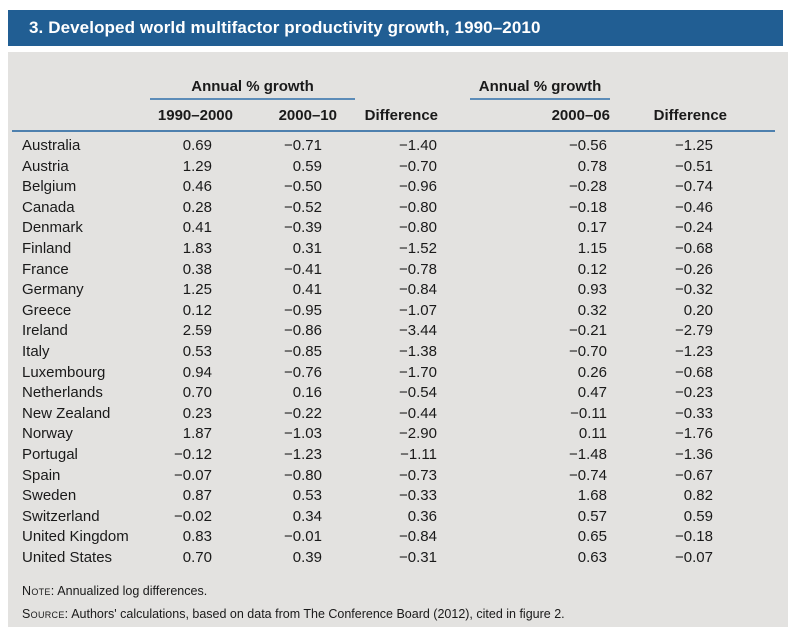 The image size is (790, 637). Describe the element at coordinates (393, 558) in the screenshot. I see `table-row: United States 0.70 0.39 −0.31 0.63 −0.07` at that location.